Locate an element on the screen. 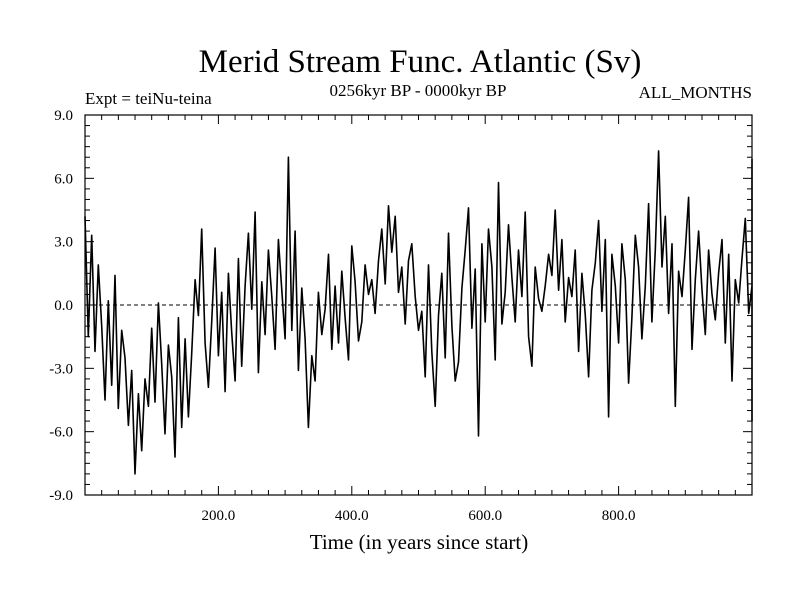 The width and height of the screenshot is (800, 600). y-tick-label: 6.0 is located at coordinates (63, 179).